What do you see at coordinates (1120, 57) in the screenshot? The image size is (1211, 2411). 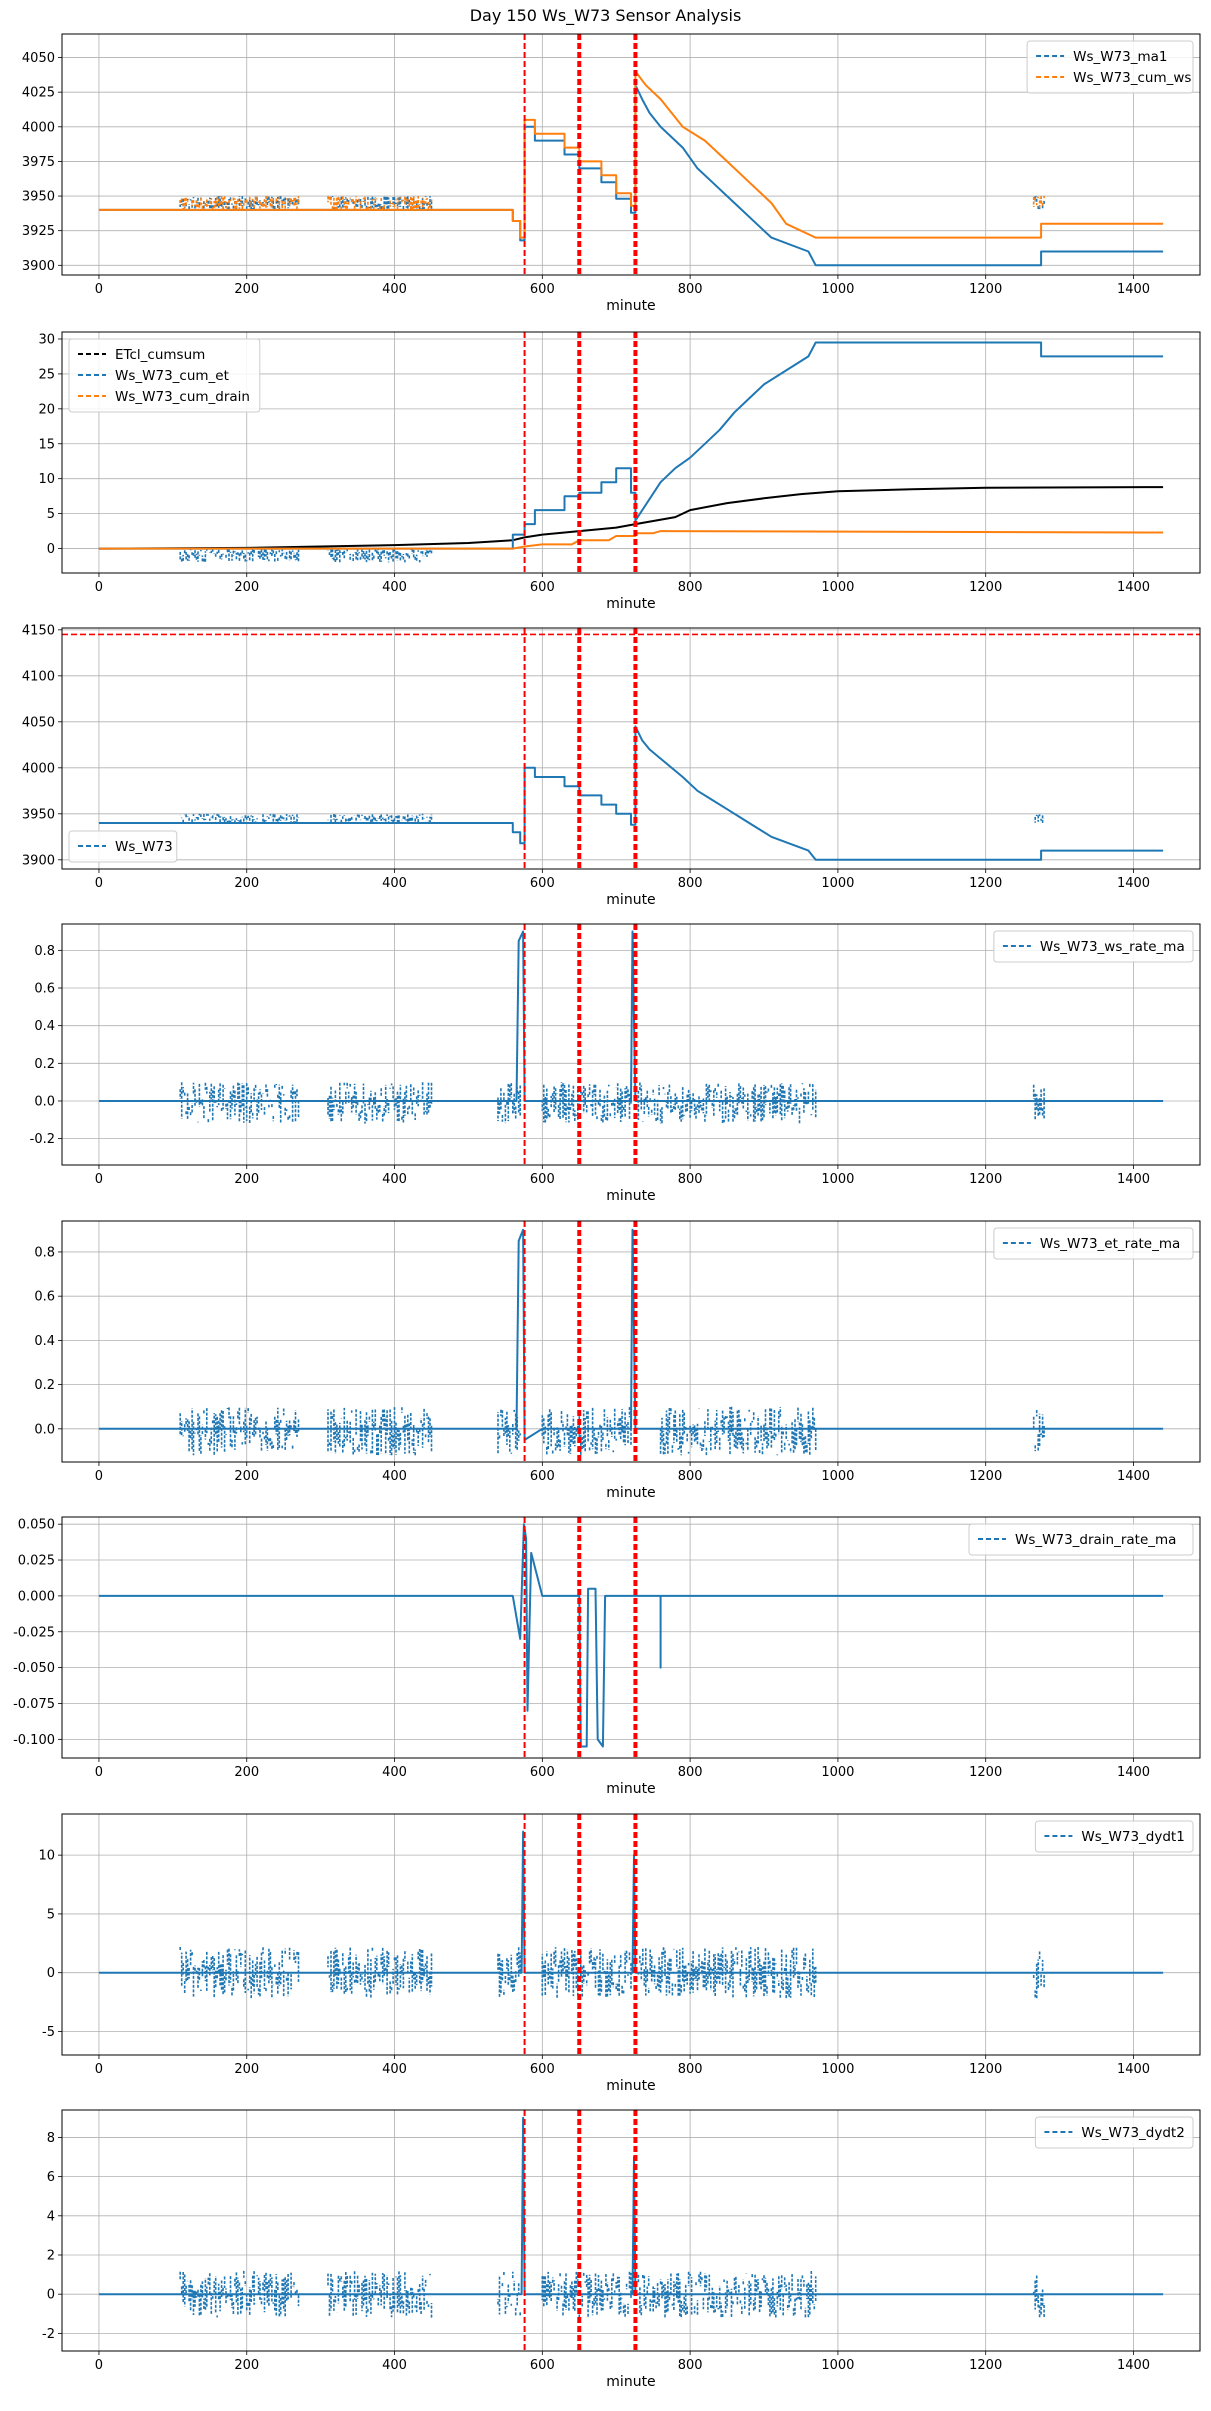 I see `legend-label: Ws_W73_ma1` at bounding box center [1120, 57].